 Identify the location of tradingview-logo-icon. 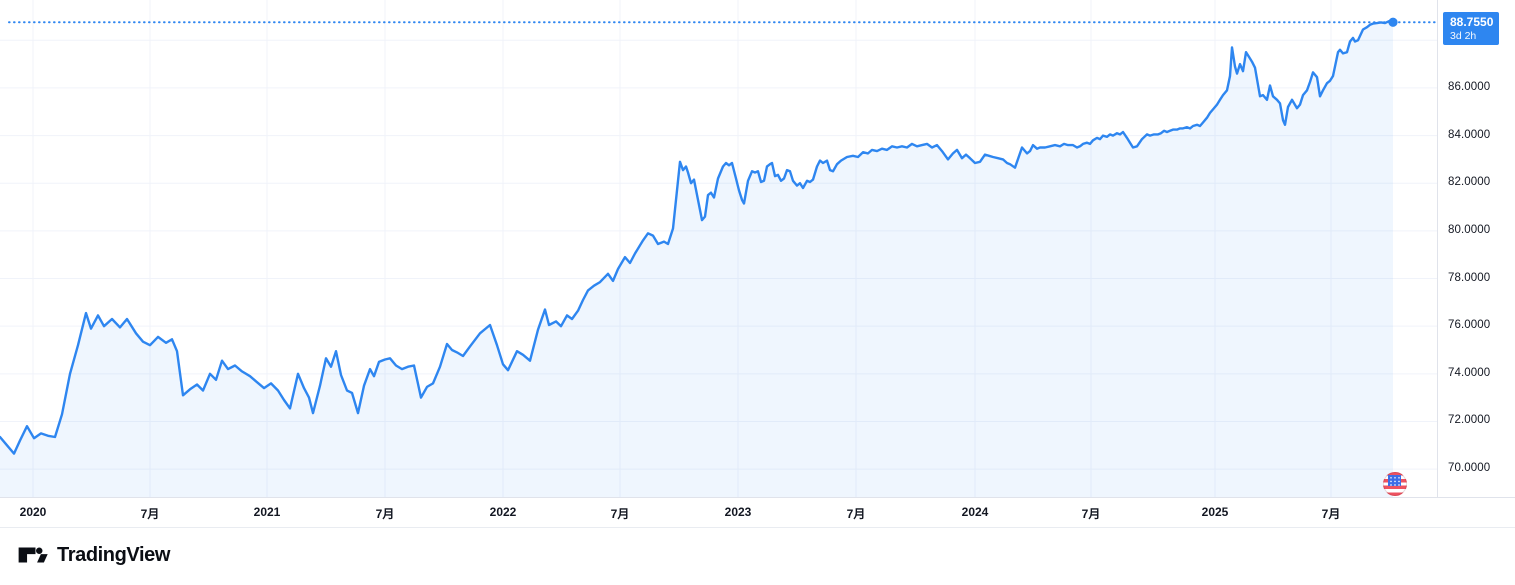
(33, 555).